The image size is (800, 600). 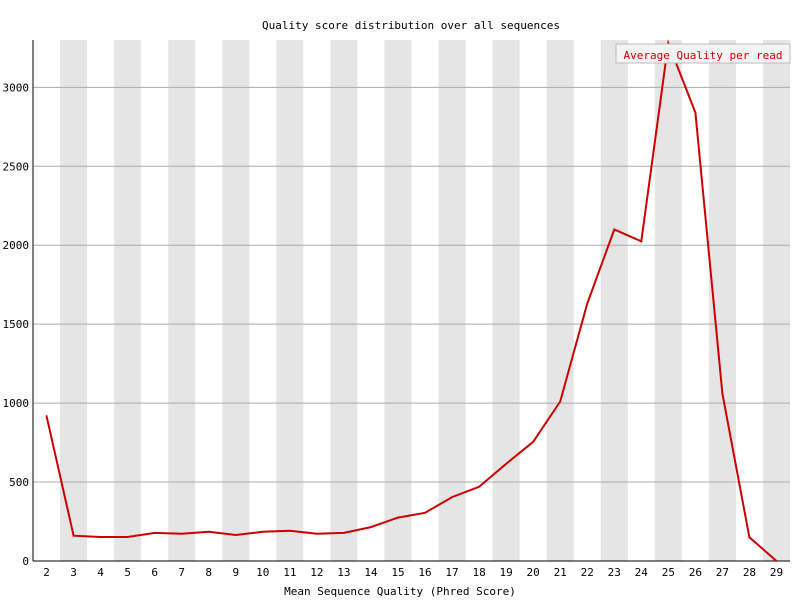 What do you see at coordinates (46, 572) in the screenshot?
I see `x-tick-label: 2` at bounding box center [46, 572].